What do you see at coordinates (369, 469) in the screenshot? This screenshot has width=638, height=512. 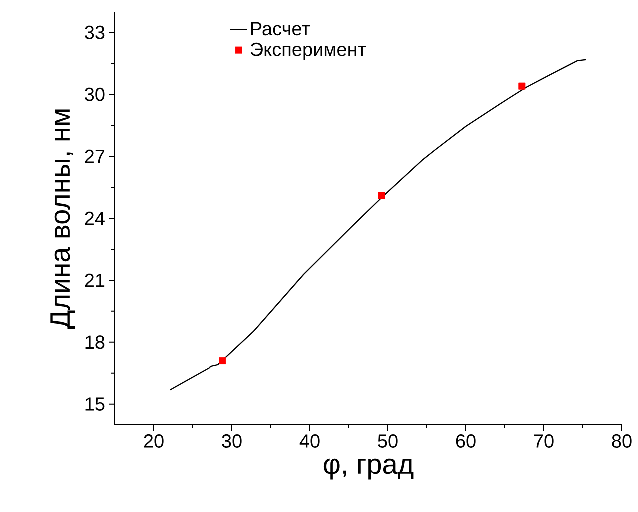 I see `x-axis-title: φ, град` at bounding box center [369, 469].